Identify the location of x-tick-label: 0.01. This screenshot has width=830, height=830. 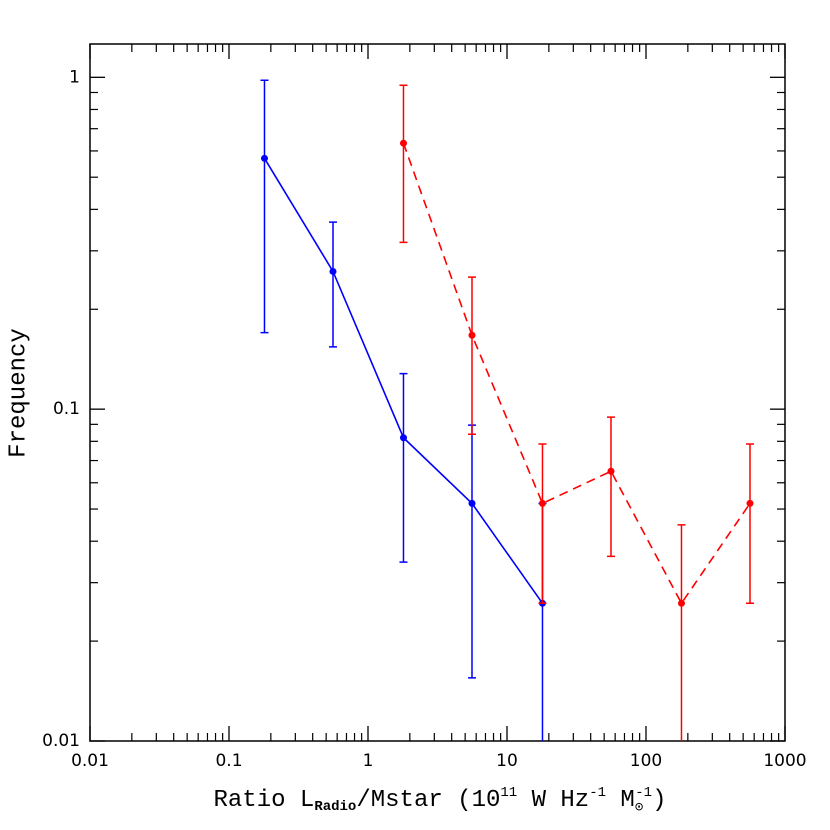
(90, 761).